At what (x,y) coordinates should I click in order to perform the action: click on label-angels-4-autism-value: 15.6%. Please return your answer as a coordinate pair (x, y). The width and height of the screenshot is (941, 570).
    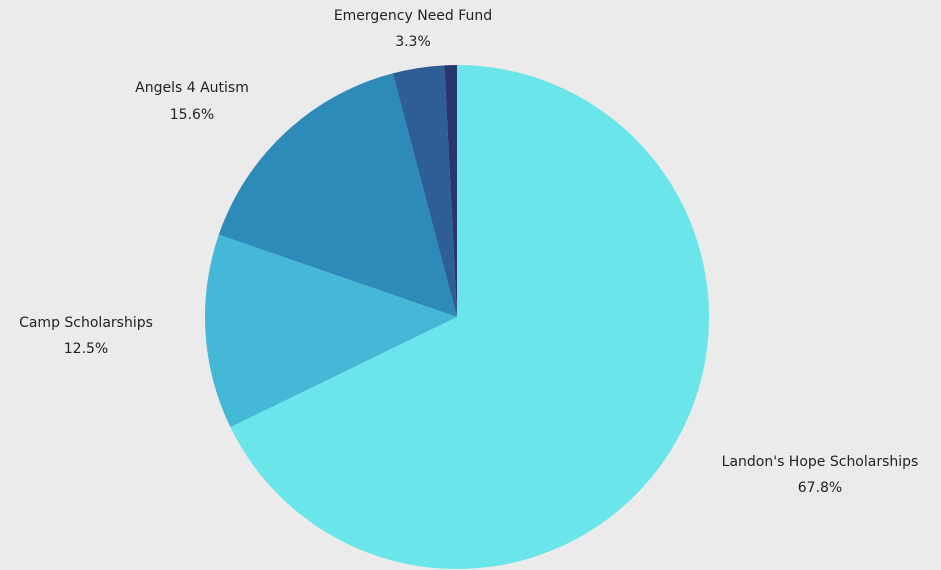
    Looking at the image, I should click on (192, 115).